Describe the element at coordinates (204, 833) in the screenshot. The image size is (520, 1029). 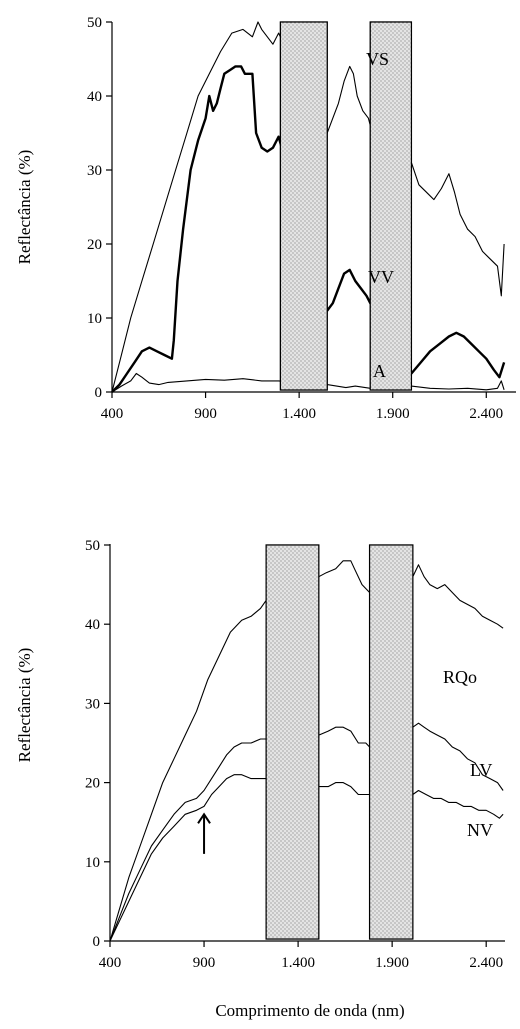
I see `arrow-annotation` at that location.